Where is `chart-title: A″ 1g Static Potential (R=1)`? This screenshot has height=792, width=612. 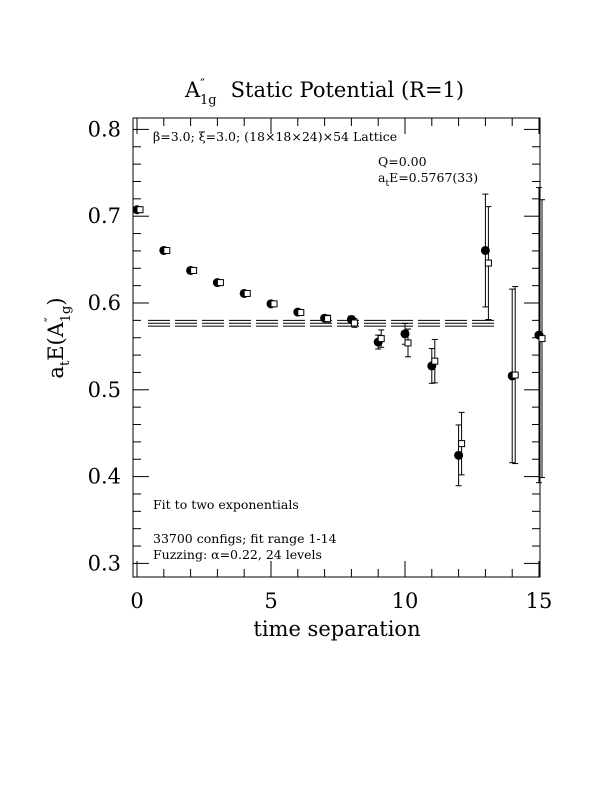
chart-title: A″ 1g Static Potential (R=1) is located at coordinates (324, 92).